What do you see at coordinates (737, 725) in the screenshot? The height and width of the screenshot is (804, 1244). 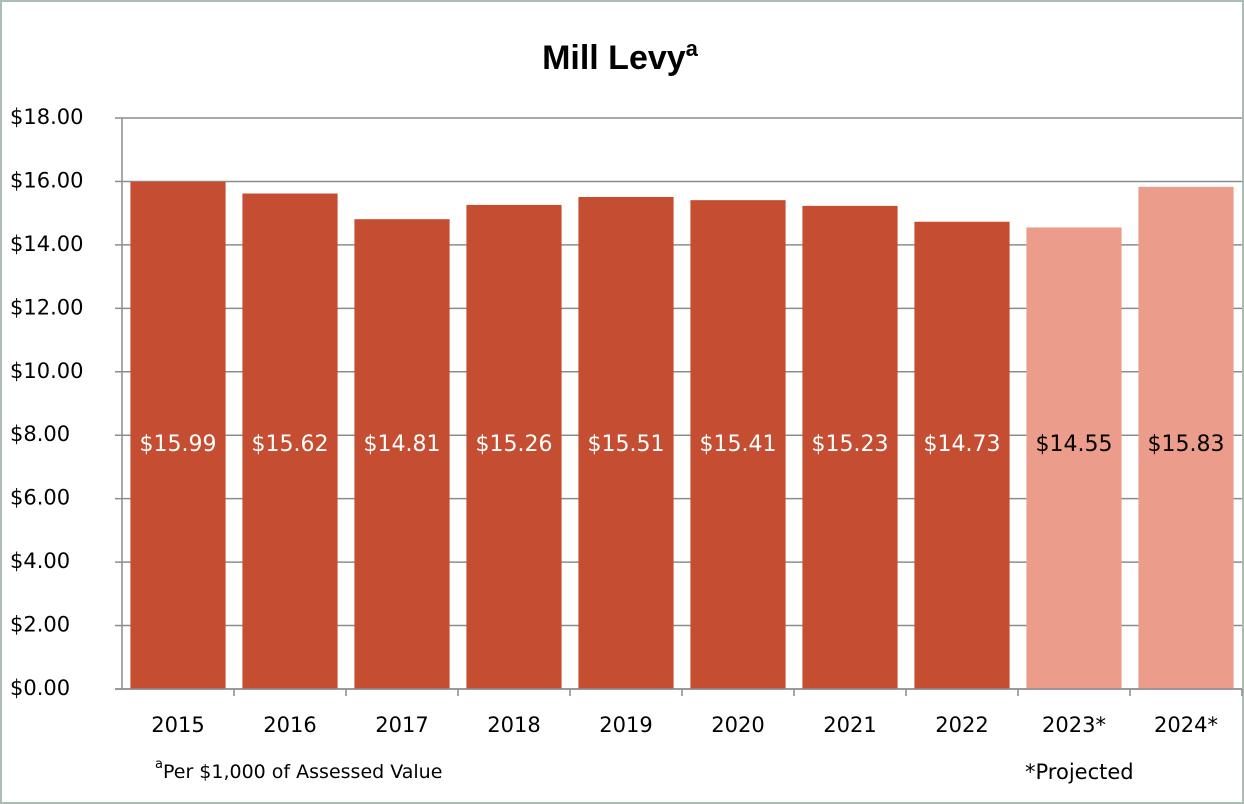 I see `x-tick-label: 2020` at bounding box center [737, 725].